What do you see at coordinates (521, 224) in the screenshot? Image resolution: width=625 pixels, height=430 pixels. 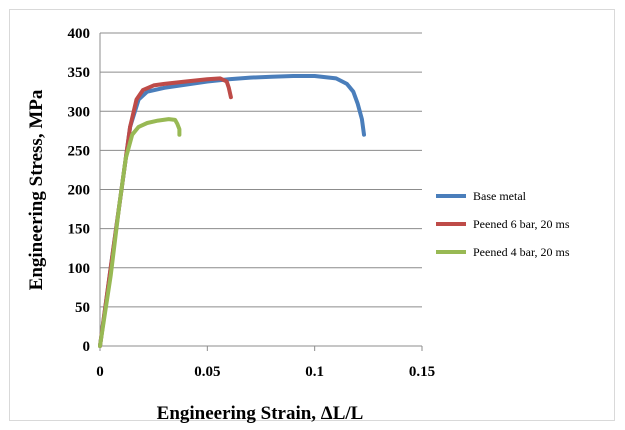 I see `legend-label-2: Peened 6 bar, 20 ms` at bounding box center [521, 224].